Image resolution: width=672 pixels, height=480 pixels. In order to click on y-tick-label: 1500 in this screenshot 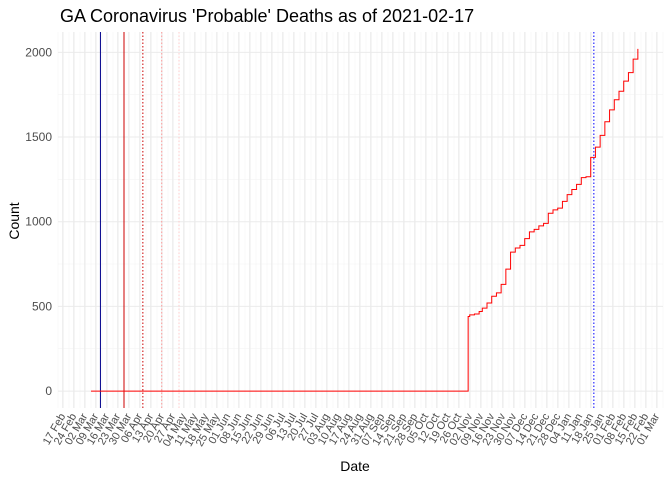, I will do `click(38, 137)`.